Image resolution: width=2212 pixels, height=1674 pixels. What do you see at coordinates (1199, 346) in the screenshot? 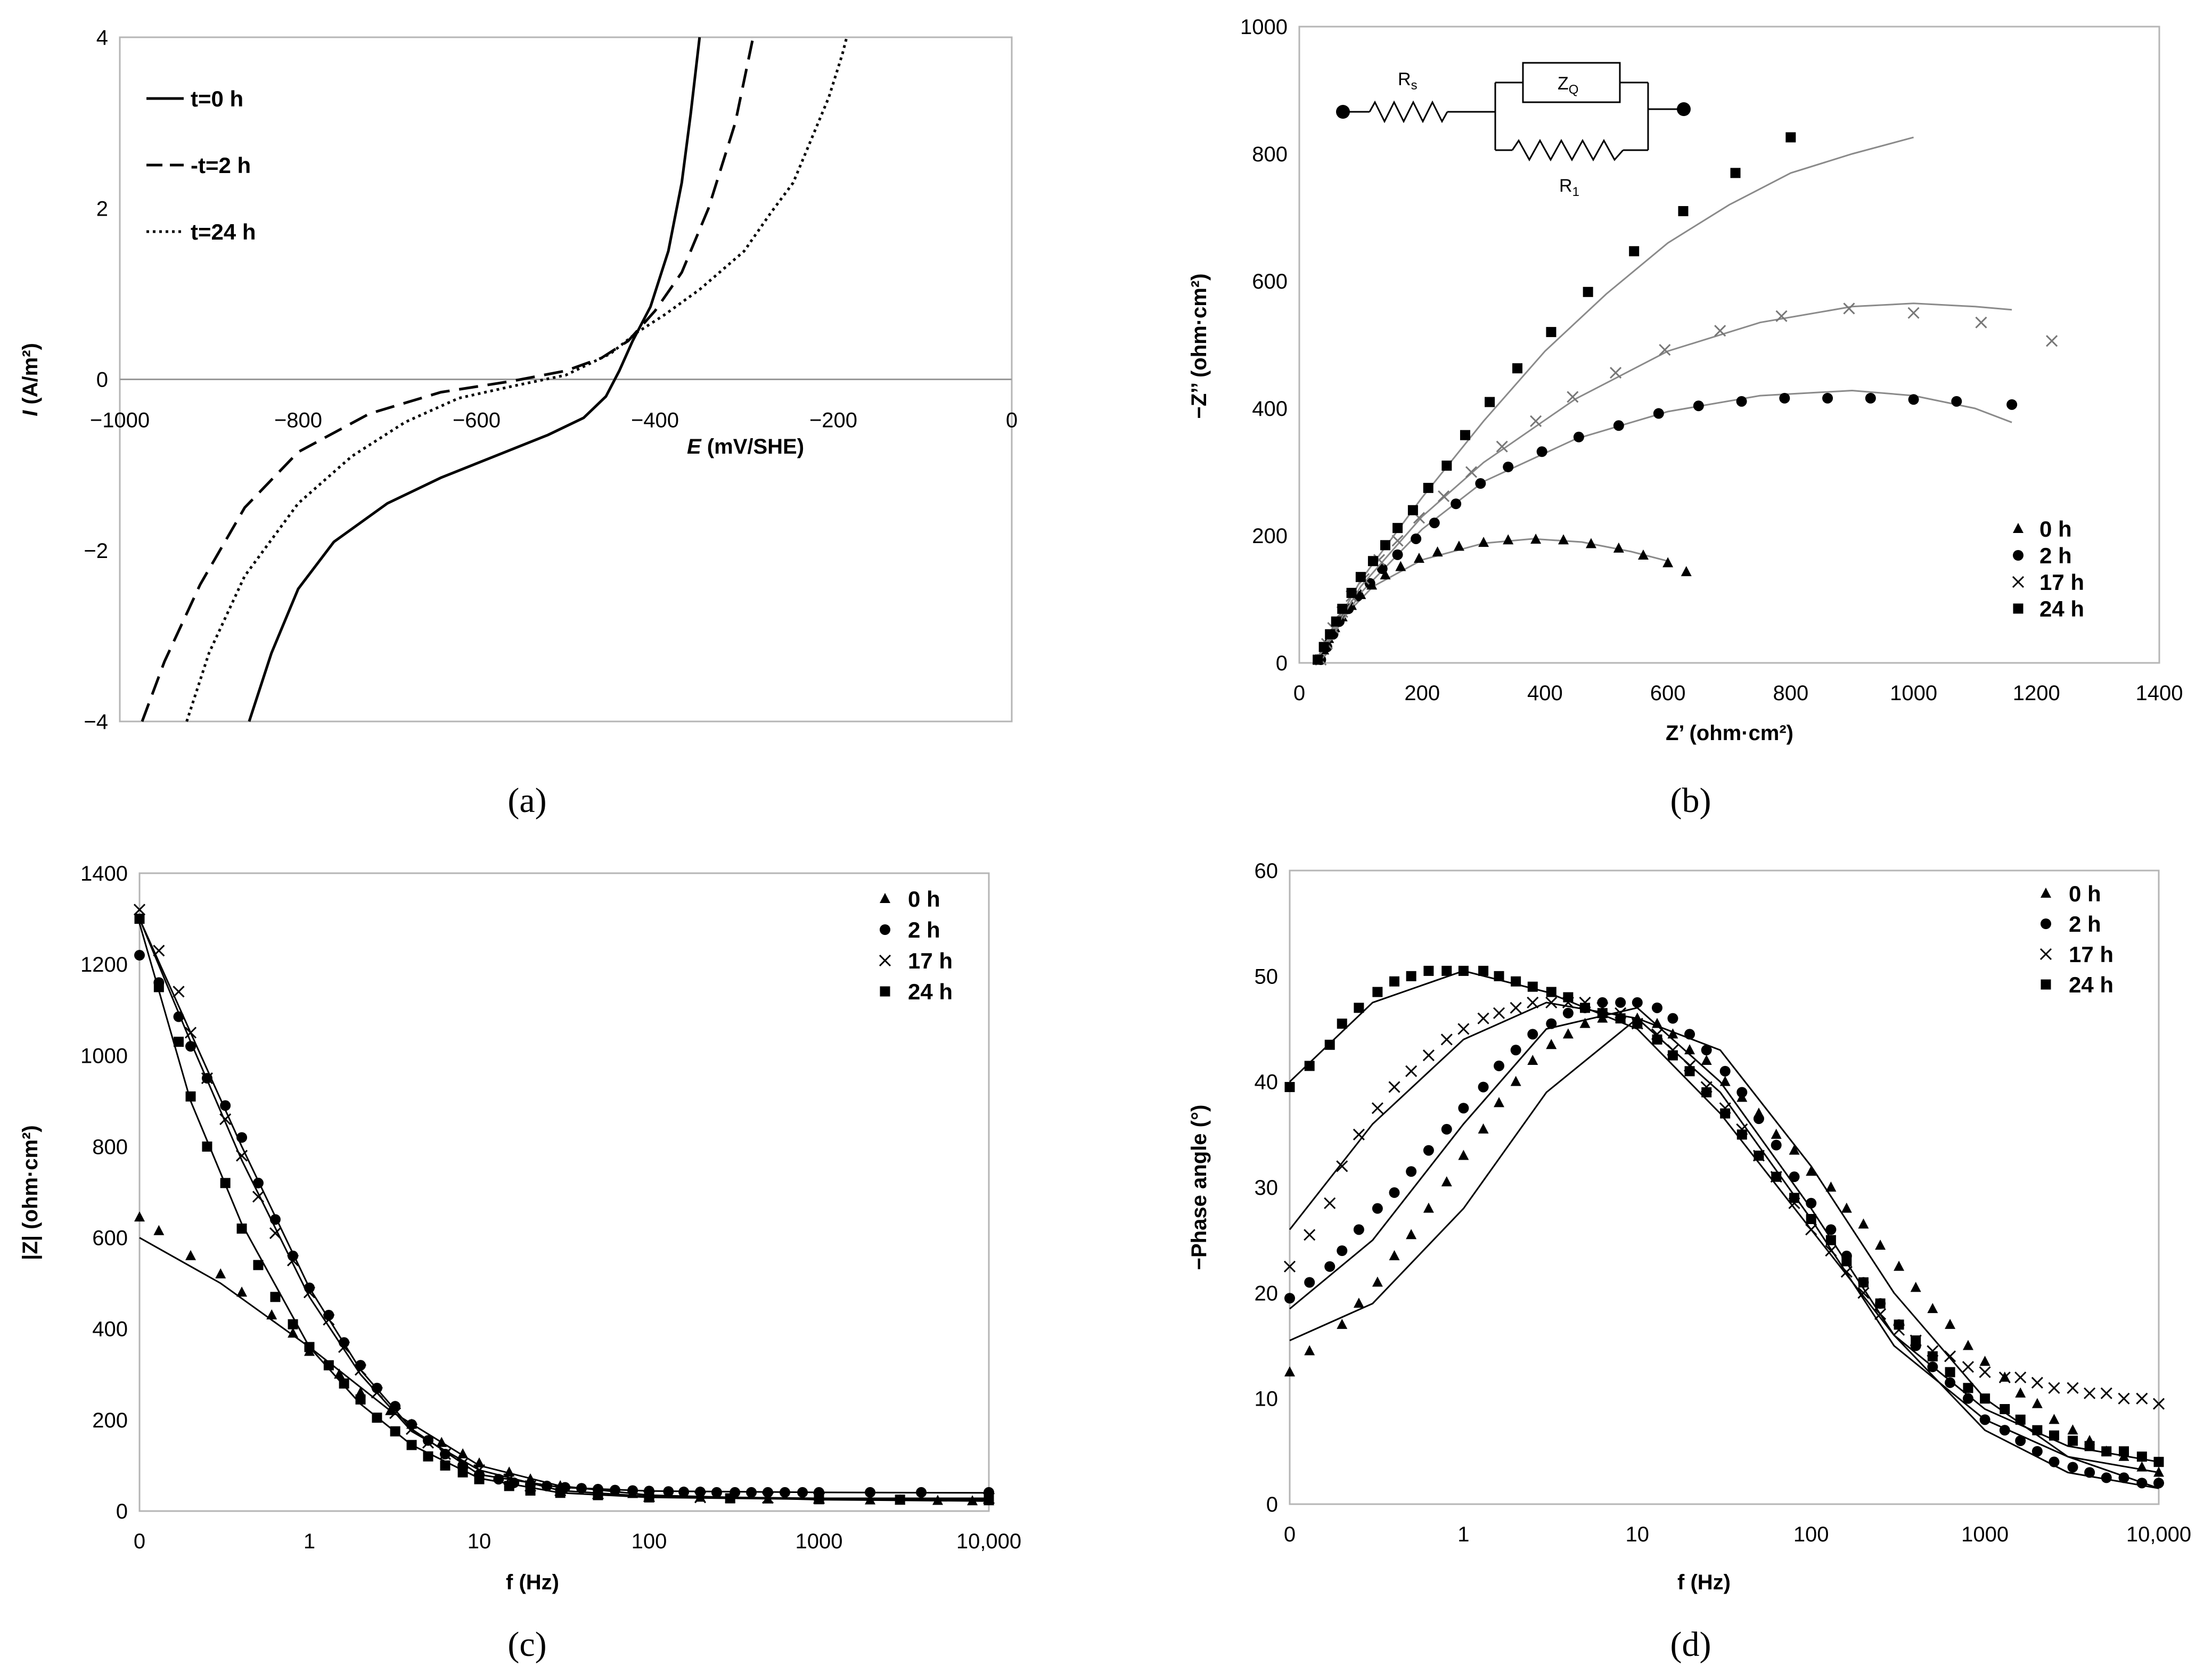
I see `panel-b-y-axis-label: −Z’’ (ohm·cm²)` at bounding box center [1199, 346].